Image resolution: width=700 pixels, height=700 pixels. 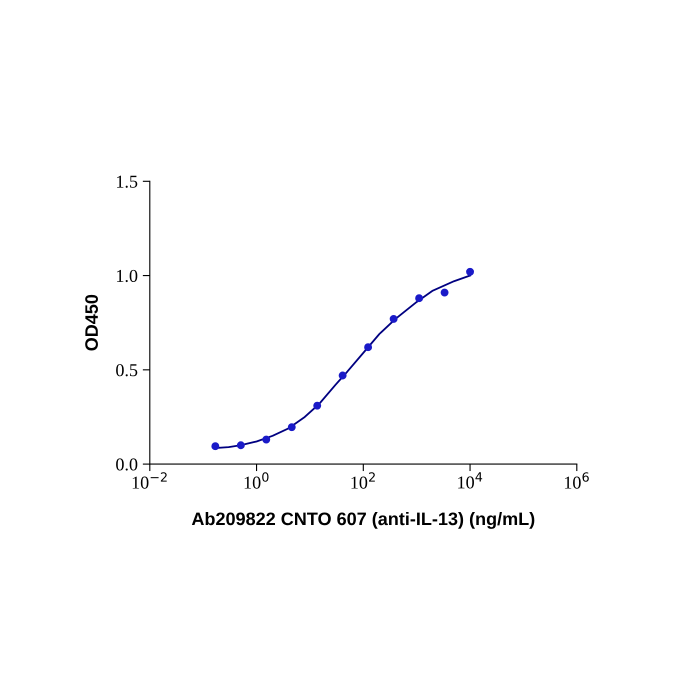 I want to click on x-axis-title: Ab209822 CNTO 607 (anti-IL-13) (ng/mL), so click(x=363, y=520).